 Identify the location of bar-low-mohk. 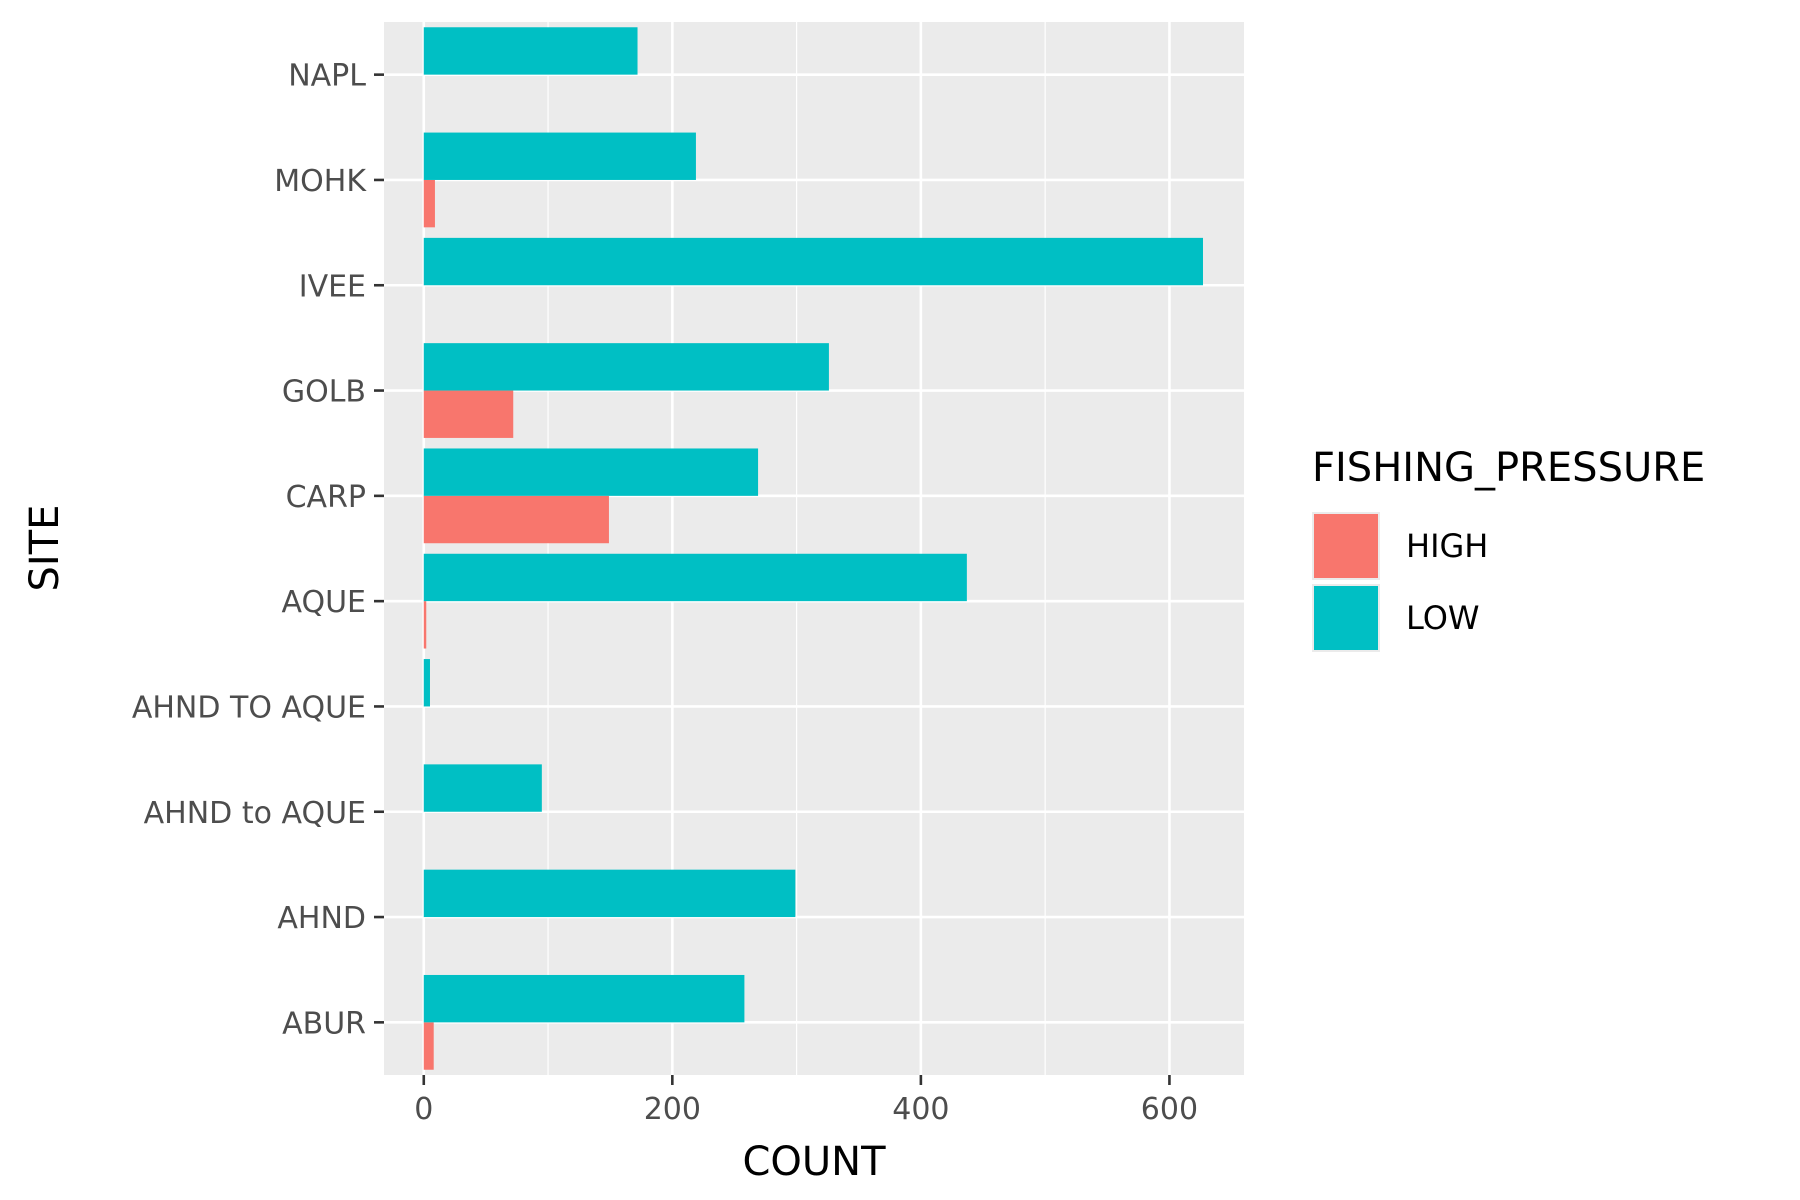
(559, 156).